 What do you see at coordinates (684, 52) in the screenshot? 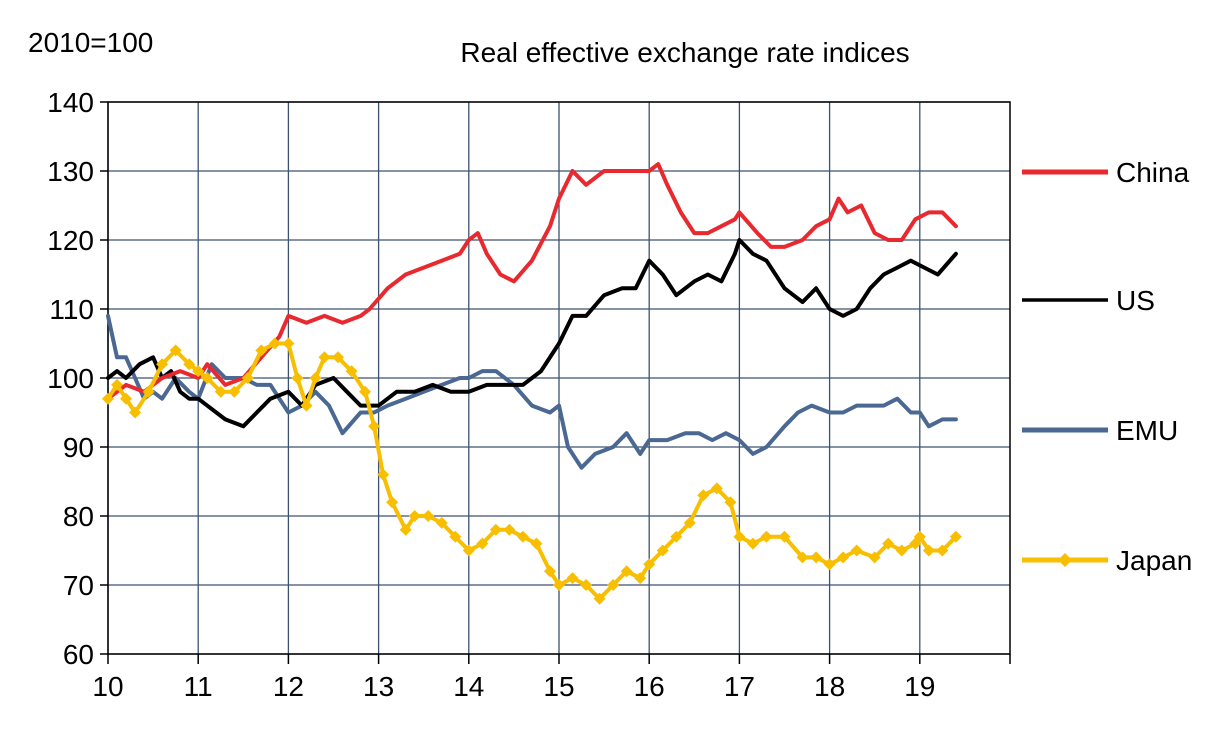
I see `chart-title: Real effective exchange rate indices` at bounding box center [684, 52].